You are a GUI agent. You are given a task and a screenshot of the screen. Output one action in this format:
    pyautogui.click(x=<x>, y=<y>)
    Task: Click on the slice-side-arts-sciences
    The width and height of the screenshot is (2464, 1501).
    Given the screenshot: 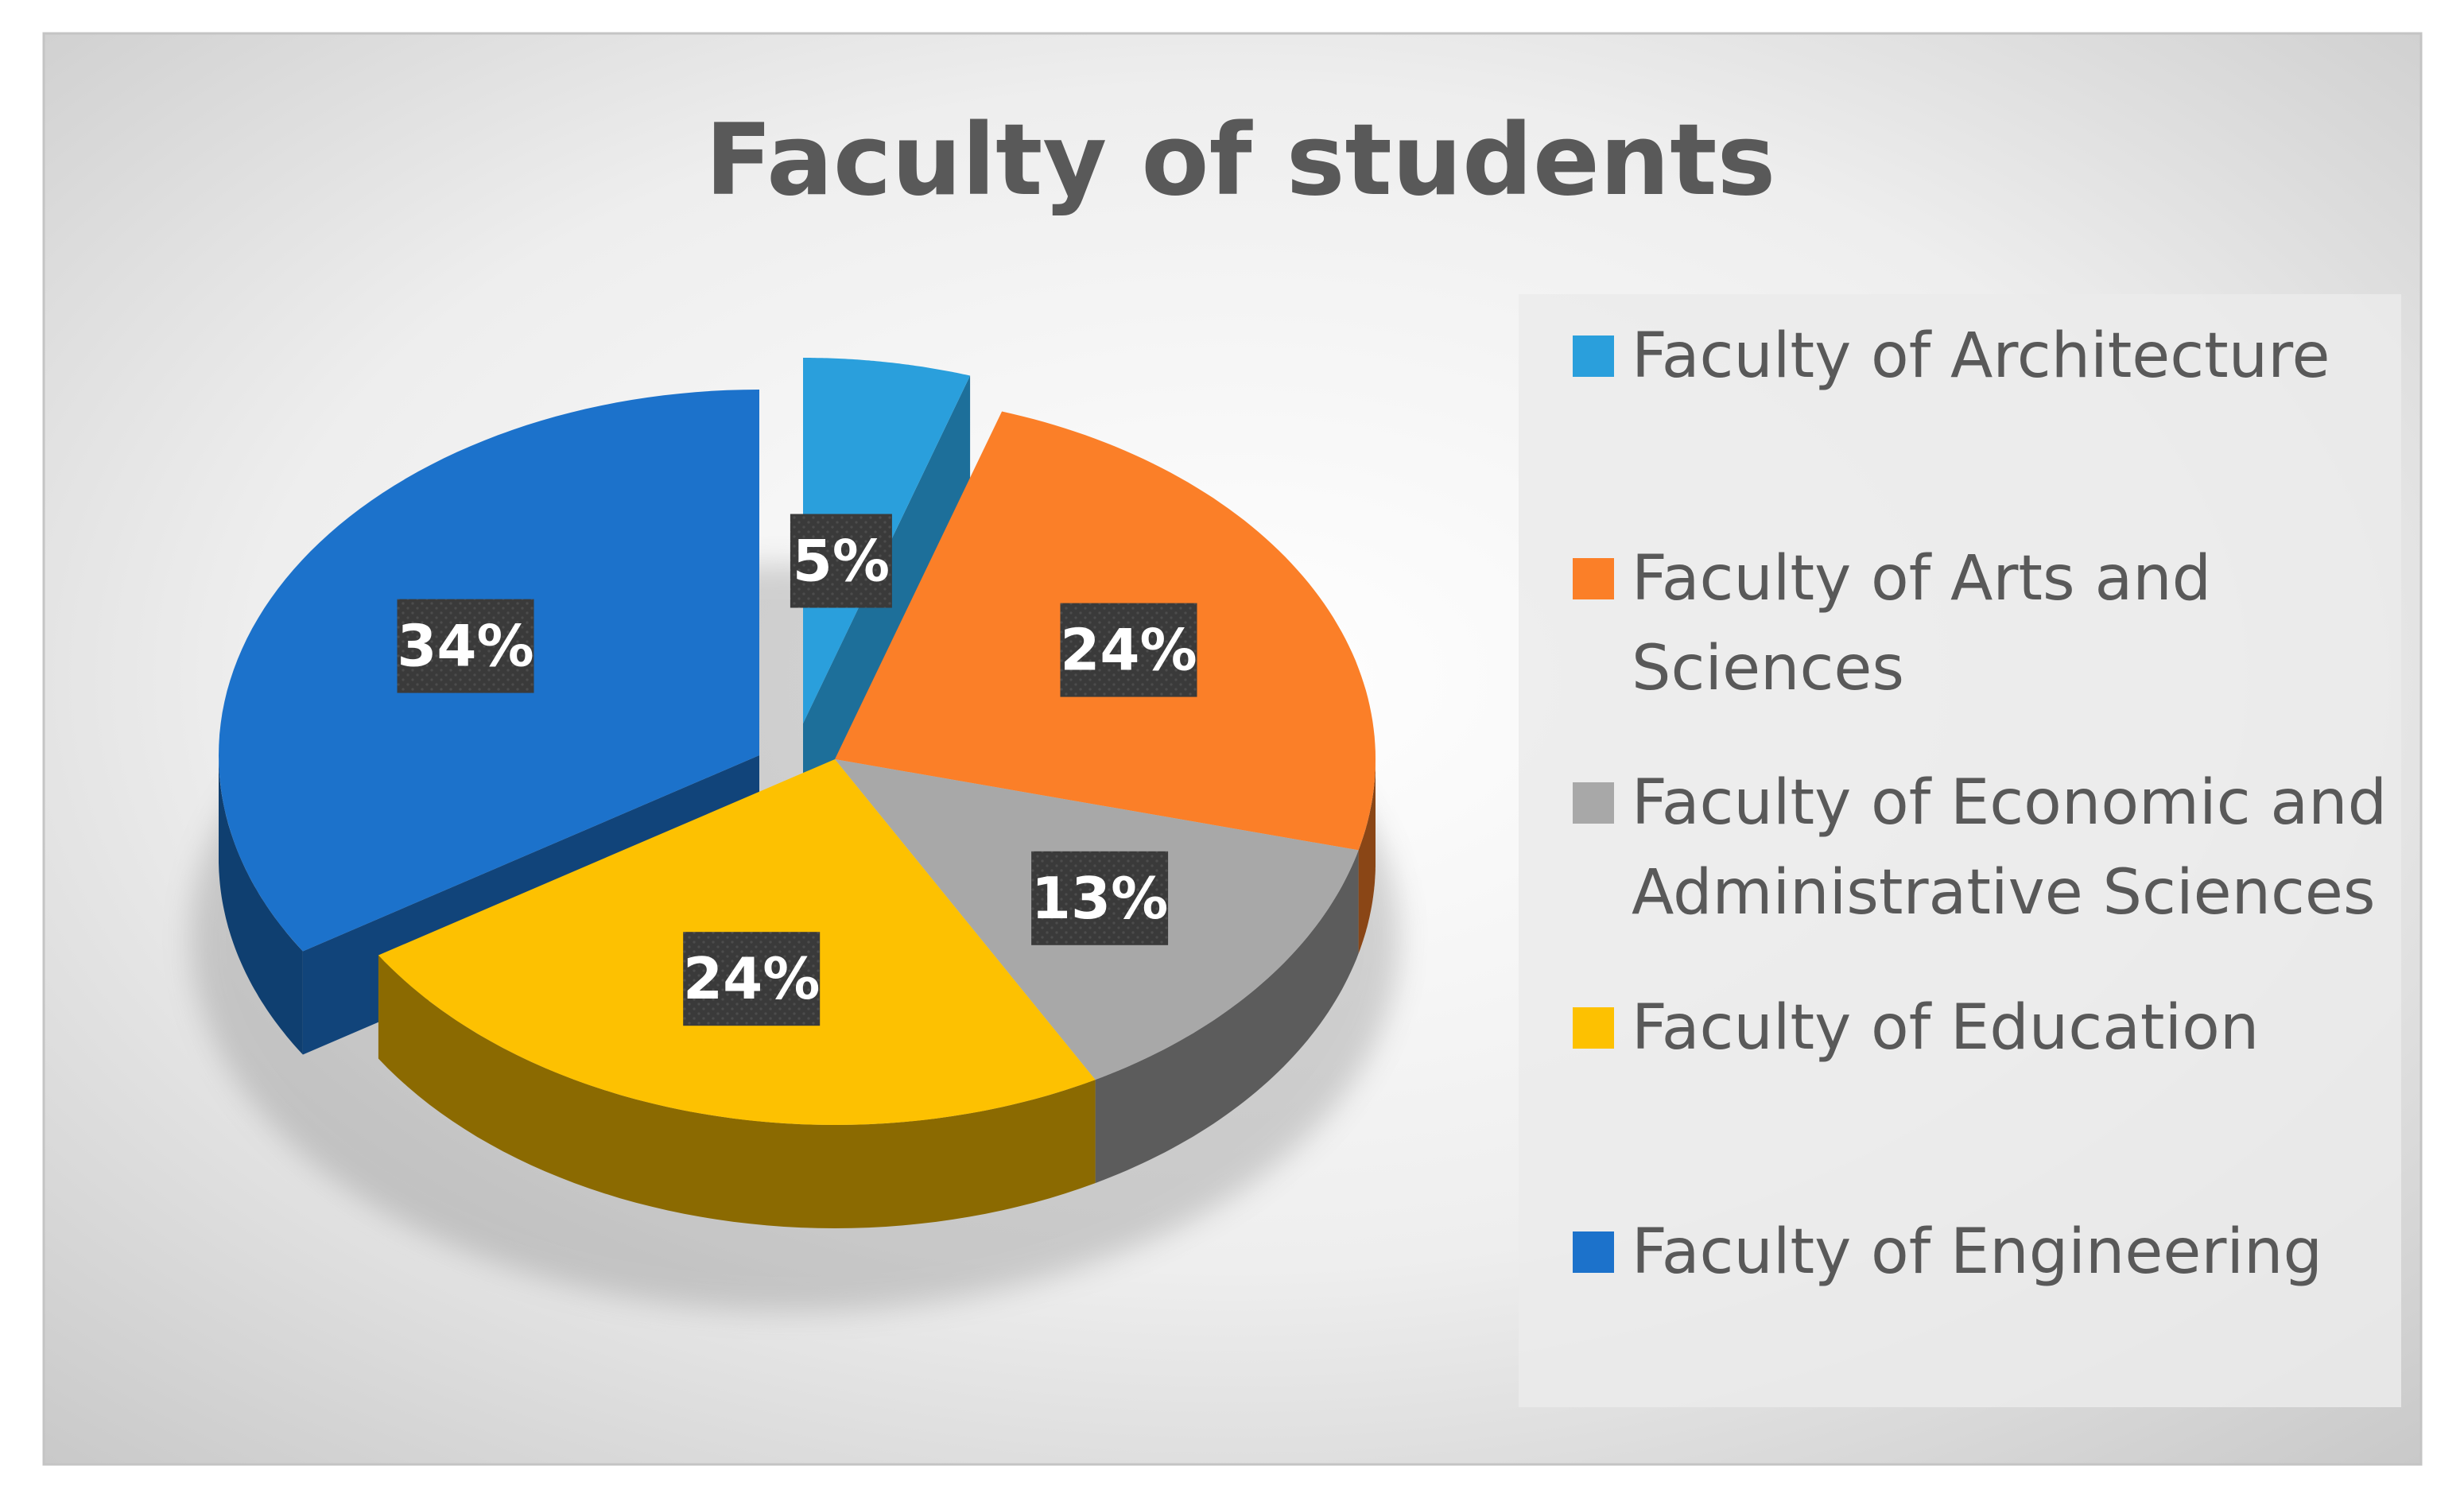 What is the action you would take?
    pyautogui.click(x=1367, y=856)
    